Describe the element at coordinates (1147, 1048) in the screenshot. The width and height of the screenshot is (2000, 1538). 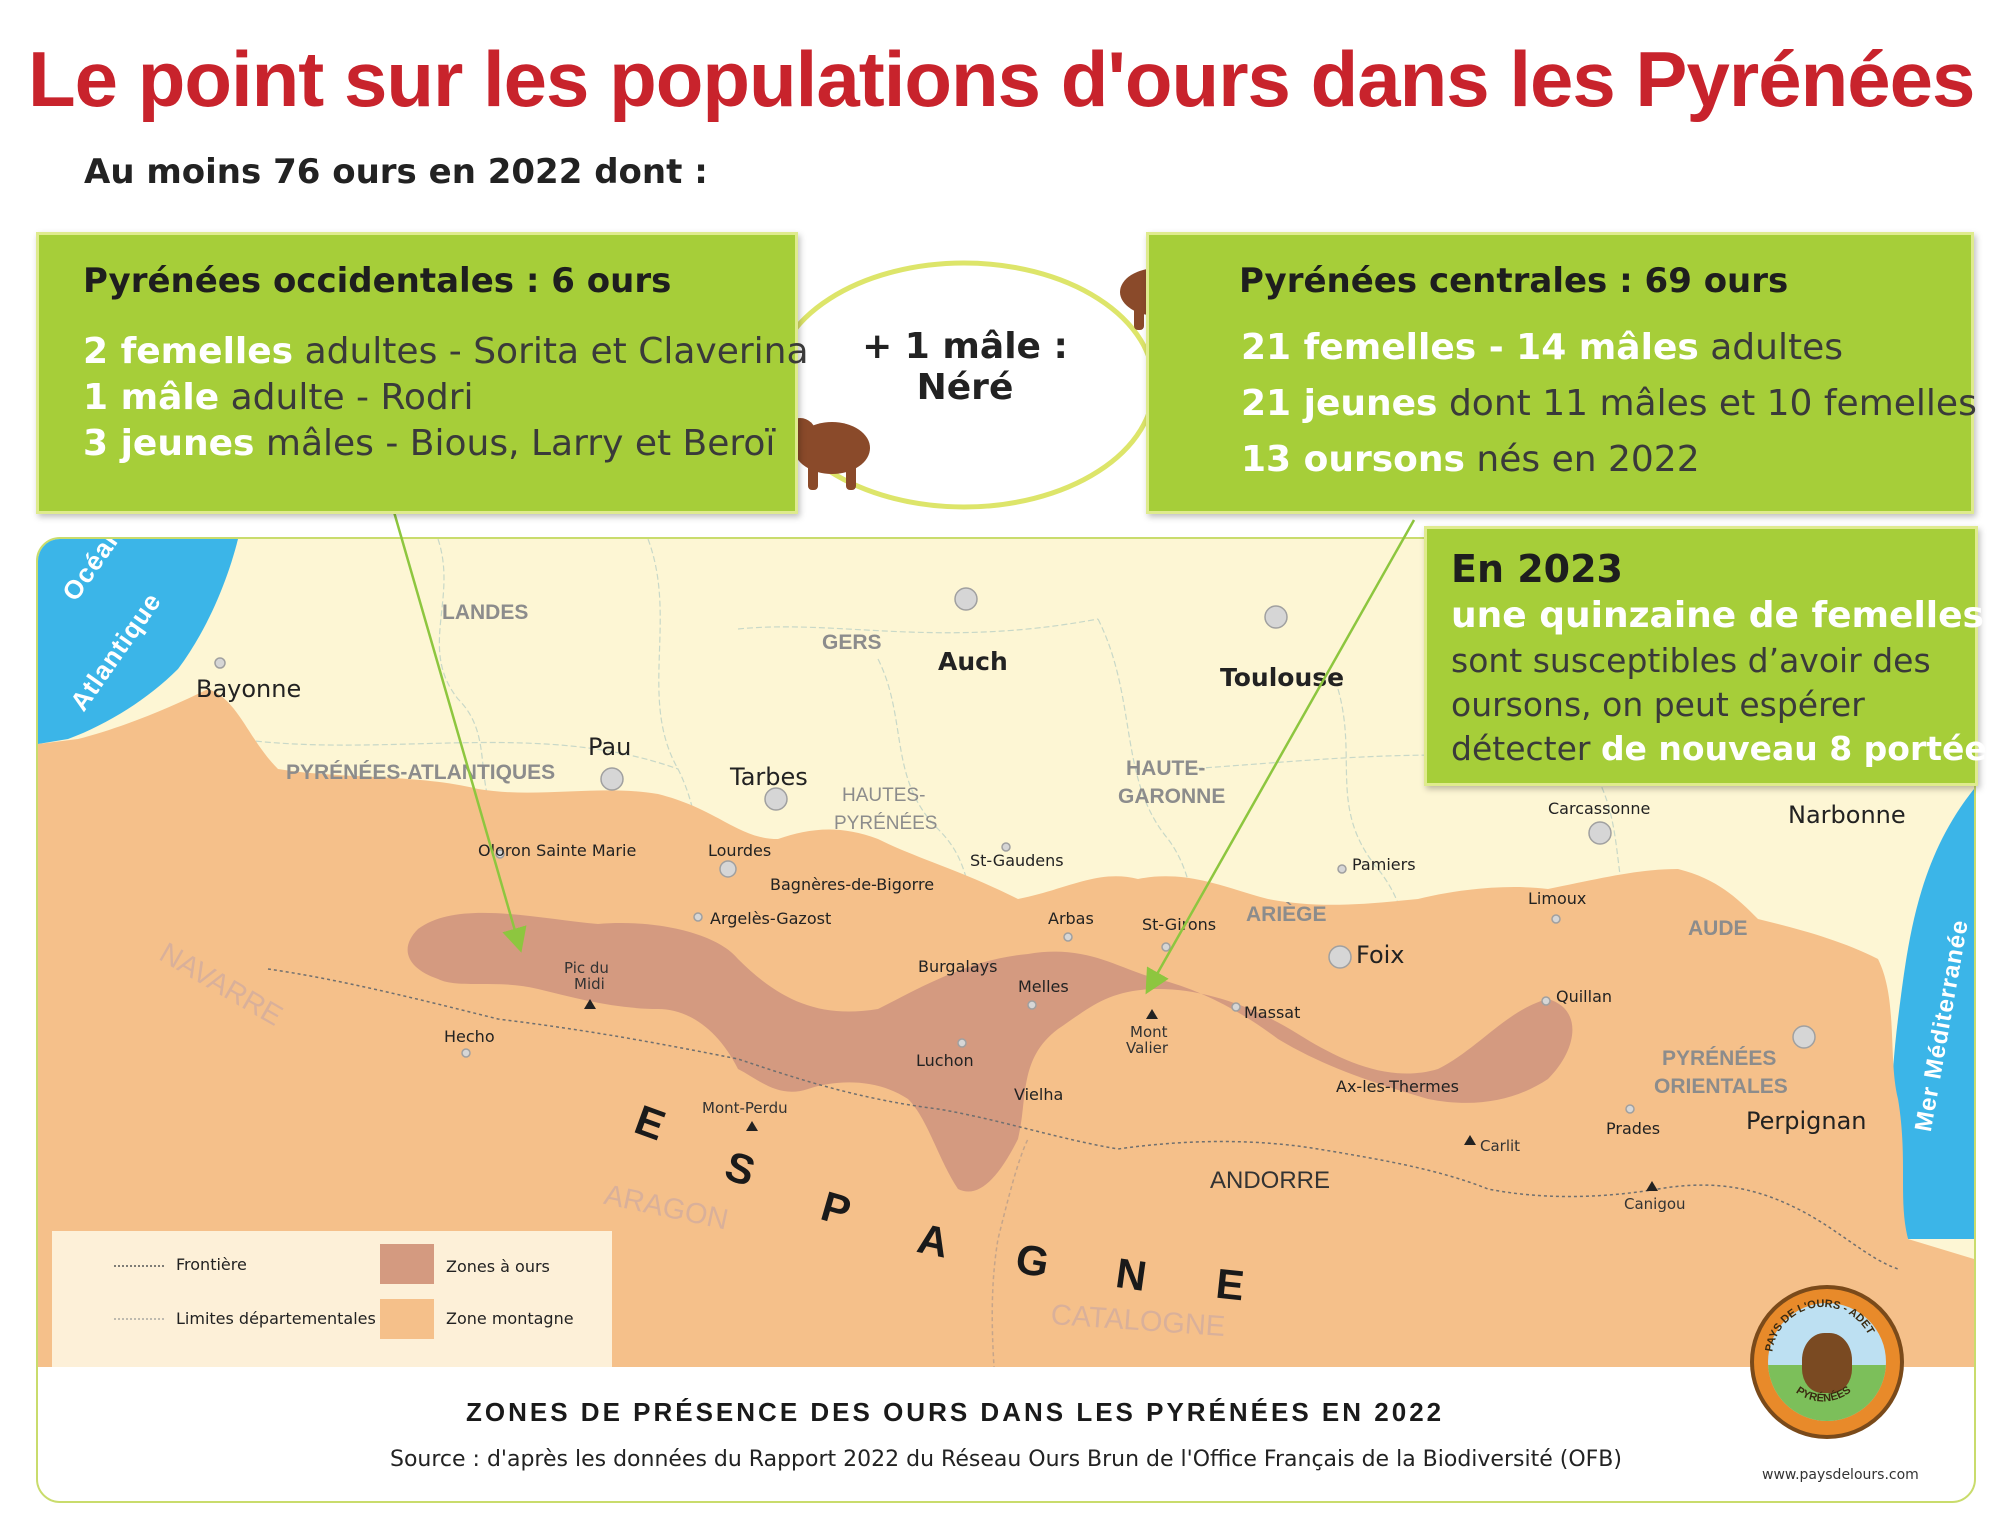
I see `peak-mont-valier-2: Valier` at that location.